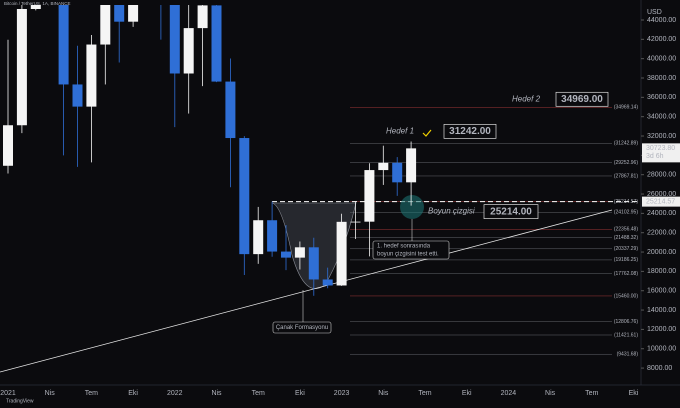 The image size is (680, 408). I want to click on y-tick-label: 22000.00, so click(661, 233).